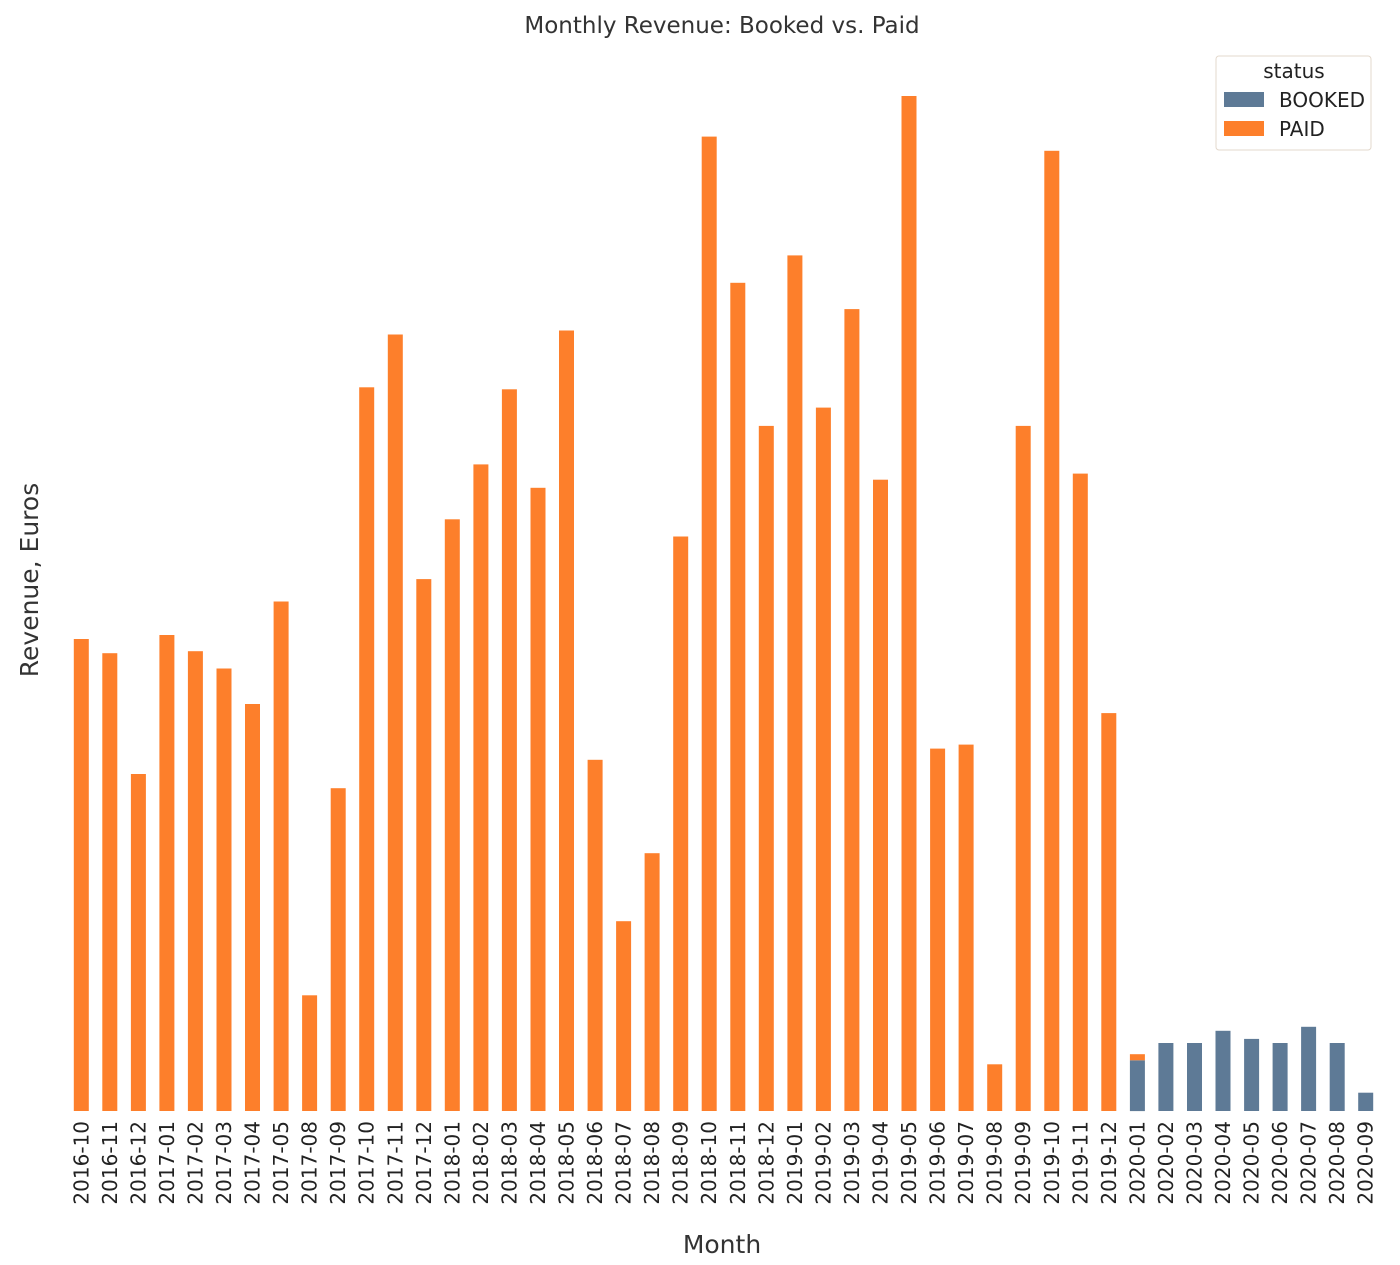  What do you see at coordinates (722, 1244) in the screenshot?
I see `x-axis-label: Month` at bounding box center [722, 1244].